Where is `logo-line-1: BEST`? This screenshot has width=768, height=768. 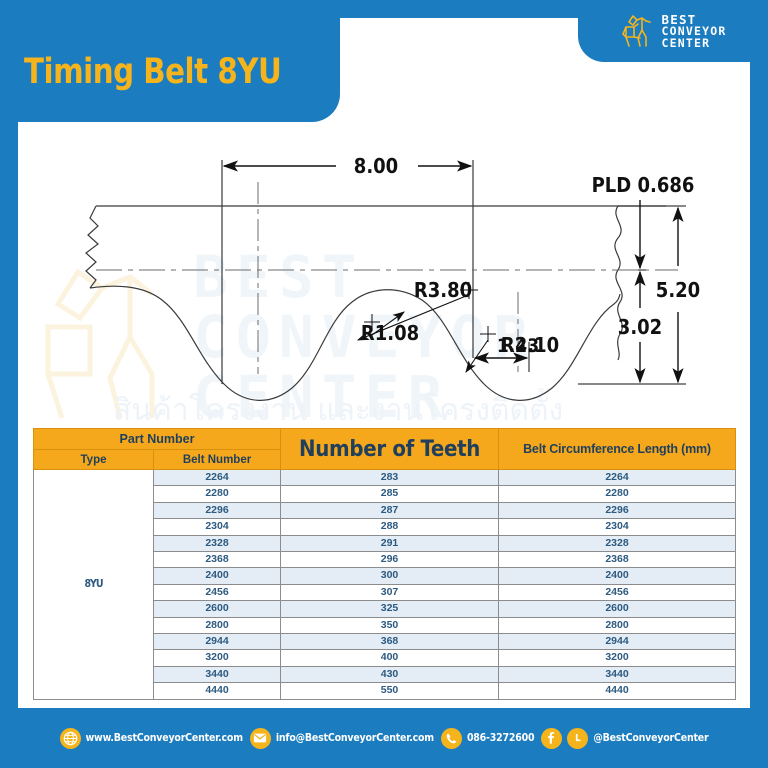 logo-line-1: BEST is located at coordinates (679, 19).